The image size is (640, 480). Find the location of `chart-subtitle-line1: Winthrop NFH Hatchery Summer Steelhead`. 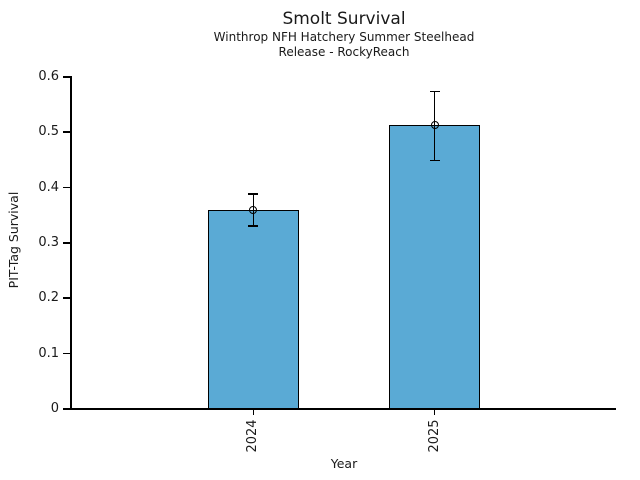

chart-subtitle-line1: Winthrop NFH Hatchery Summer Steelhead is located at coordinates (344, 37).